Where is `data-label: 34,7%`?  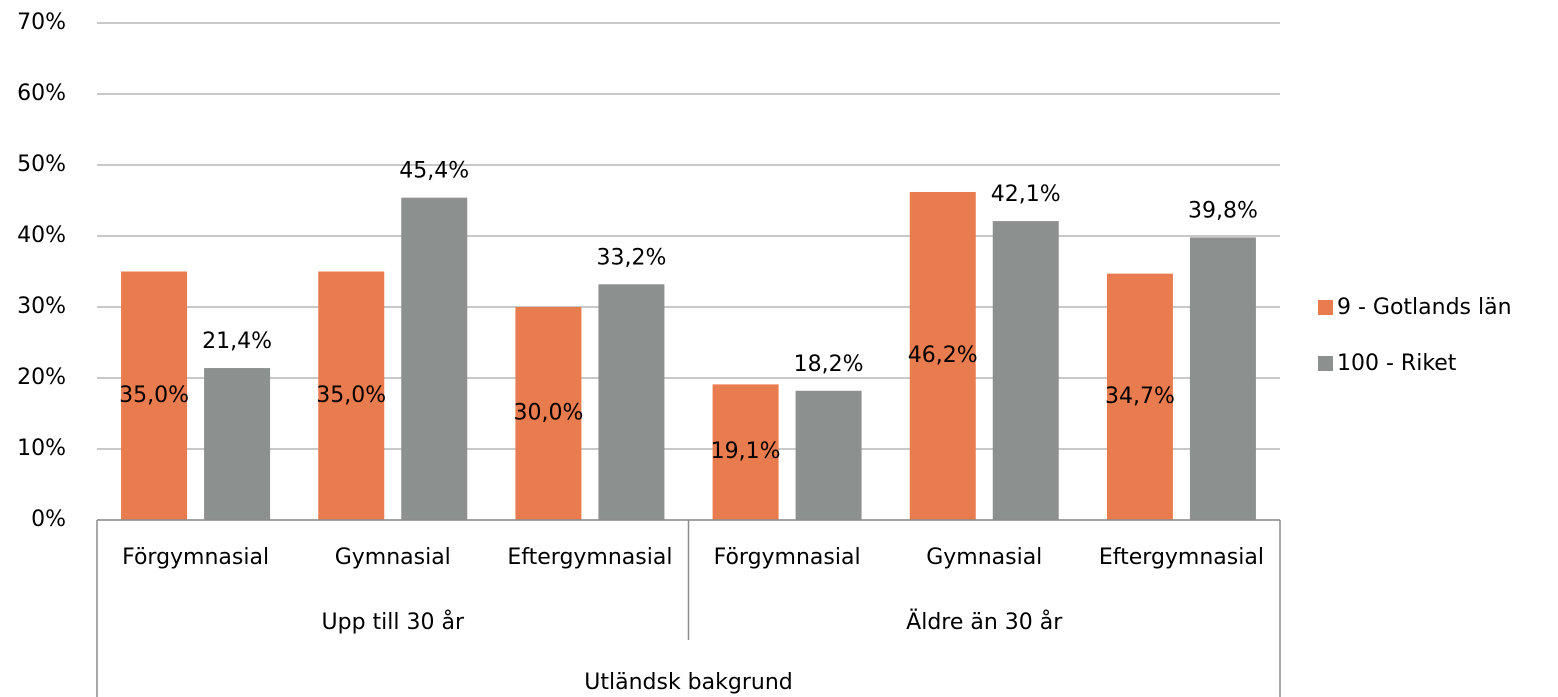 data-label: 34,7% is located at coordinates (1140, 396).